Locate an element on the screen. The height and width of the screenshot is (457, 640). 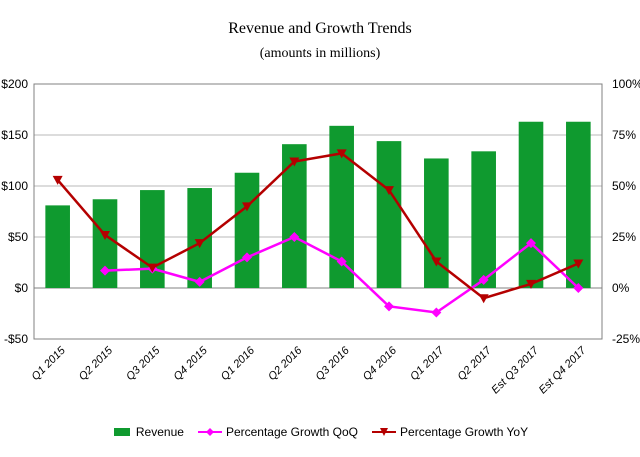
legend-label-qoq: Percentage Growth QoQ is located at coordinates (292, 432).